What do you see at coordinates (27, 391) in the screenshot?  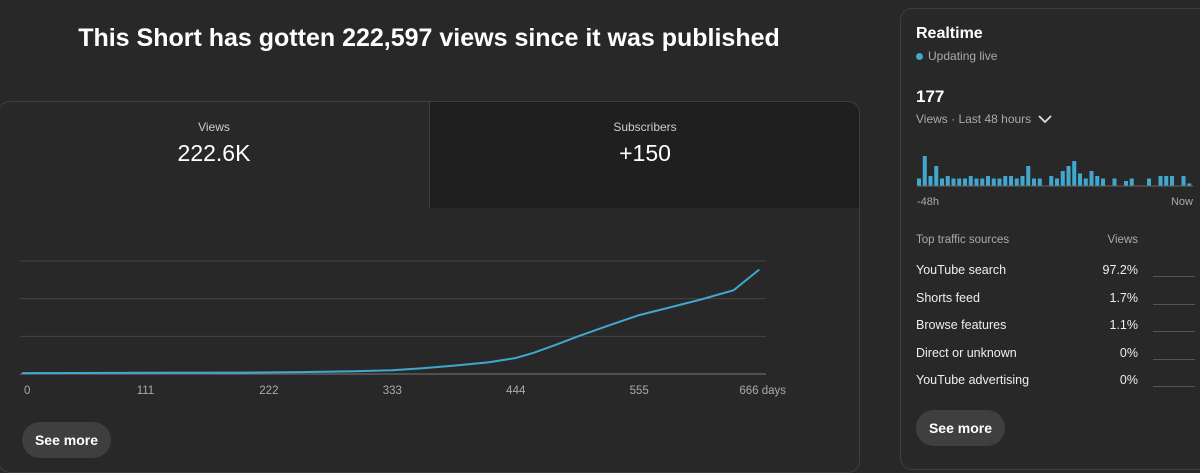 I see `x-tick-label: 0` at bounding box center [27, 391].